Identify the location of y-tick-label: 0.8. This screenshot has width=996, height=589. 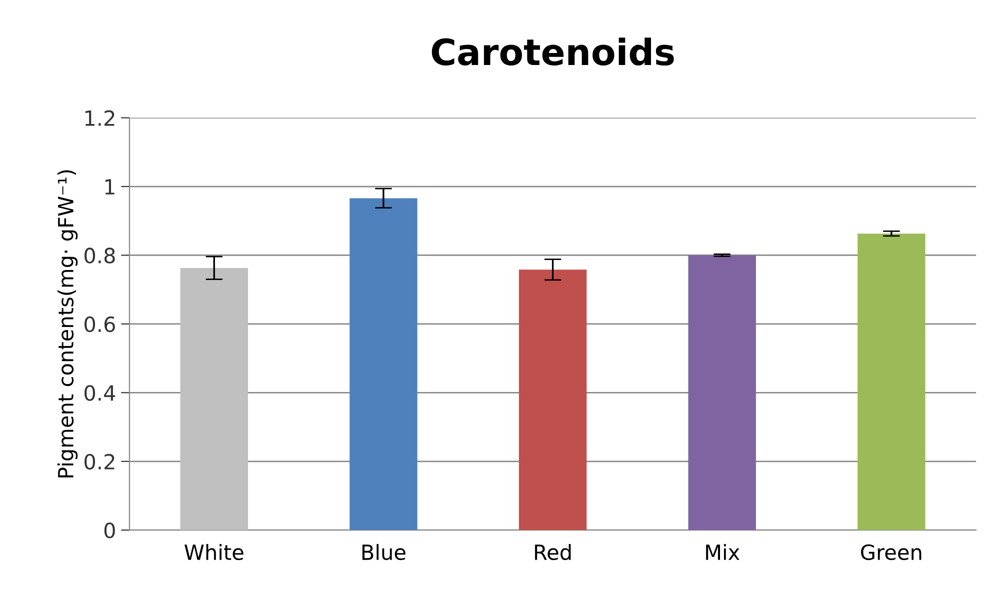
(99, 256).